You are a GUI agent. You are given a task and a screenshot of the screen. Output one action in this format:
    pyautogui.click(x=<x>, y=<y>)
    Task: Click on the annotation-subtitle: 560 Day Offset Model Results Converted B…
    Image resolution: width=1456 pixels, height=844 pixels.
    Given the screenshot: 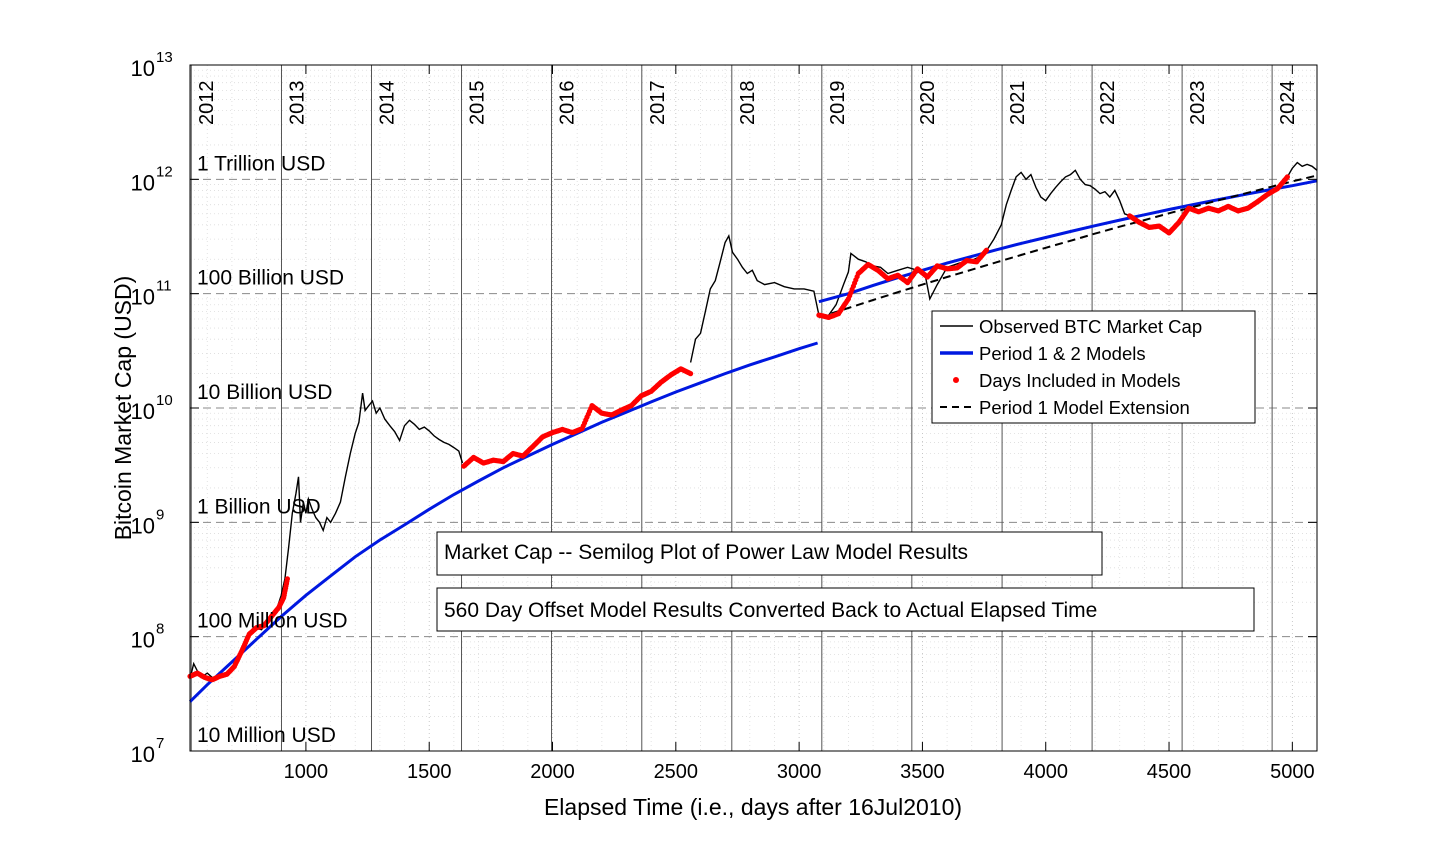 What is the action you would take?
    pyautogui.click(x=845, y=609)
    